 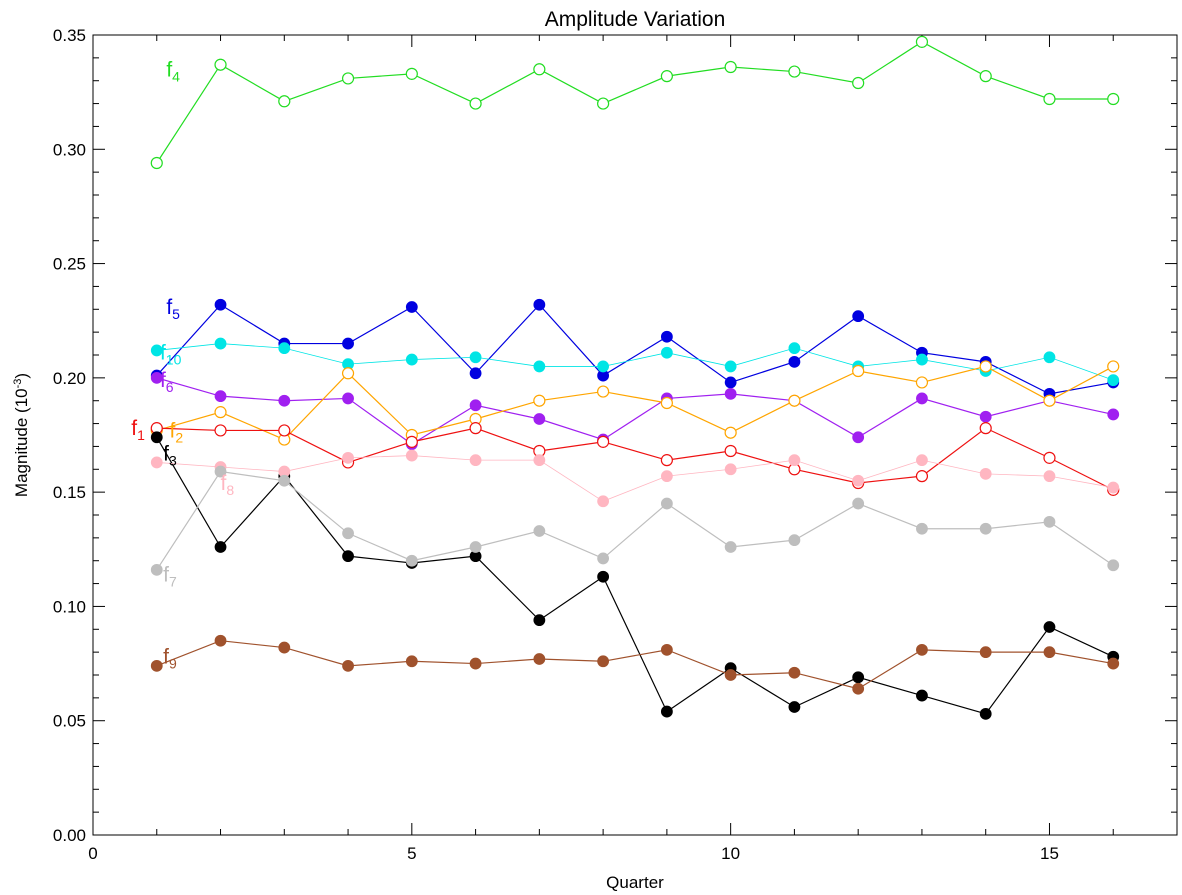 I want to click on y-tick-label: 0.25, so click(x=69, y=264).